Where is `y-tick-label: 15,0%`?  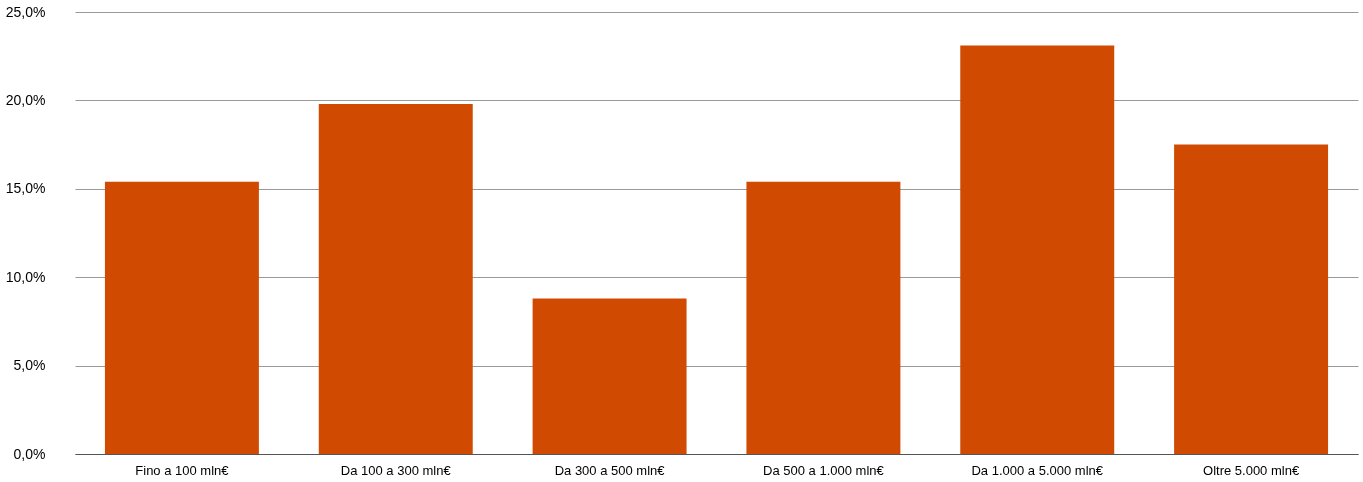
y-tick-label: 15,0% is located at coordinates (25, 188).